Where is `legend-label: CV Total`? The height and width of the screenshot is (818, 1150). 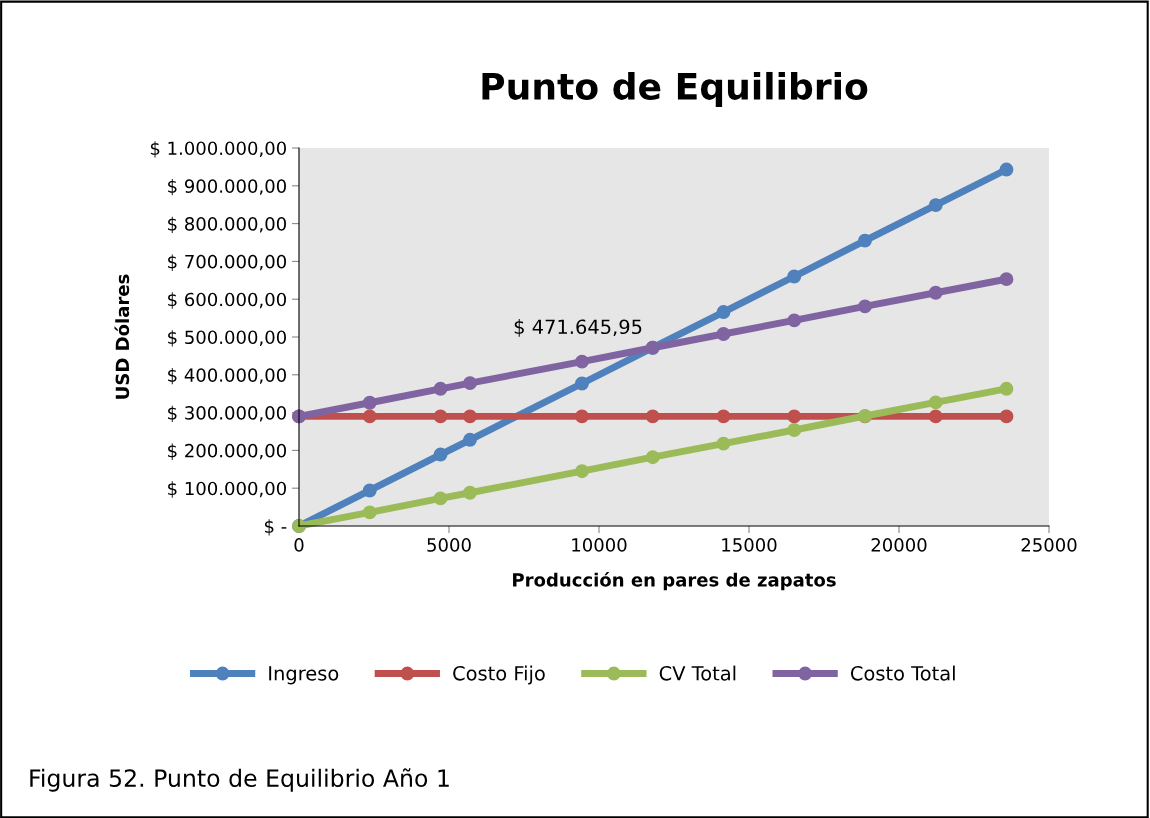
legend-label: CV Total is located at coordinates (697, 673).